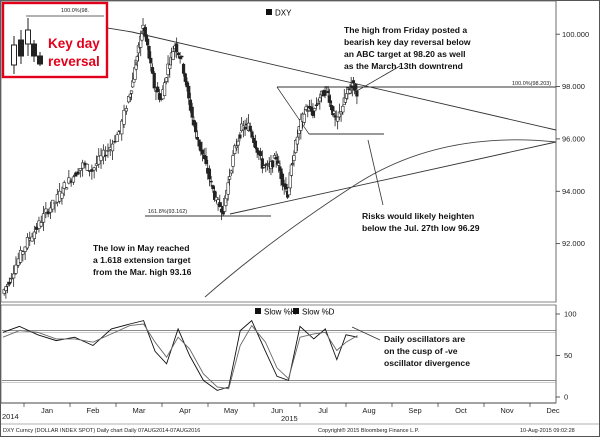 The image size is (600, 437). I want to click on abc-leg-line, so click(293, 110).